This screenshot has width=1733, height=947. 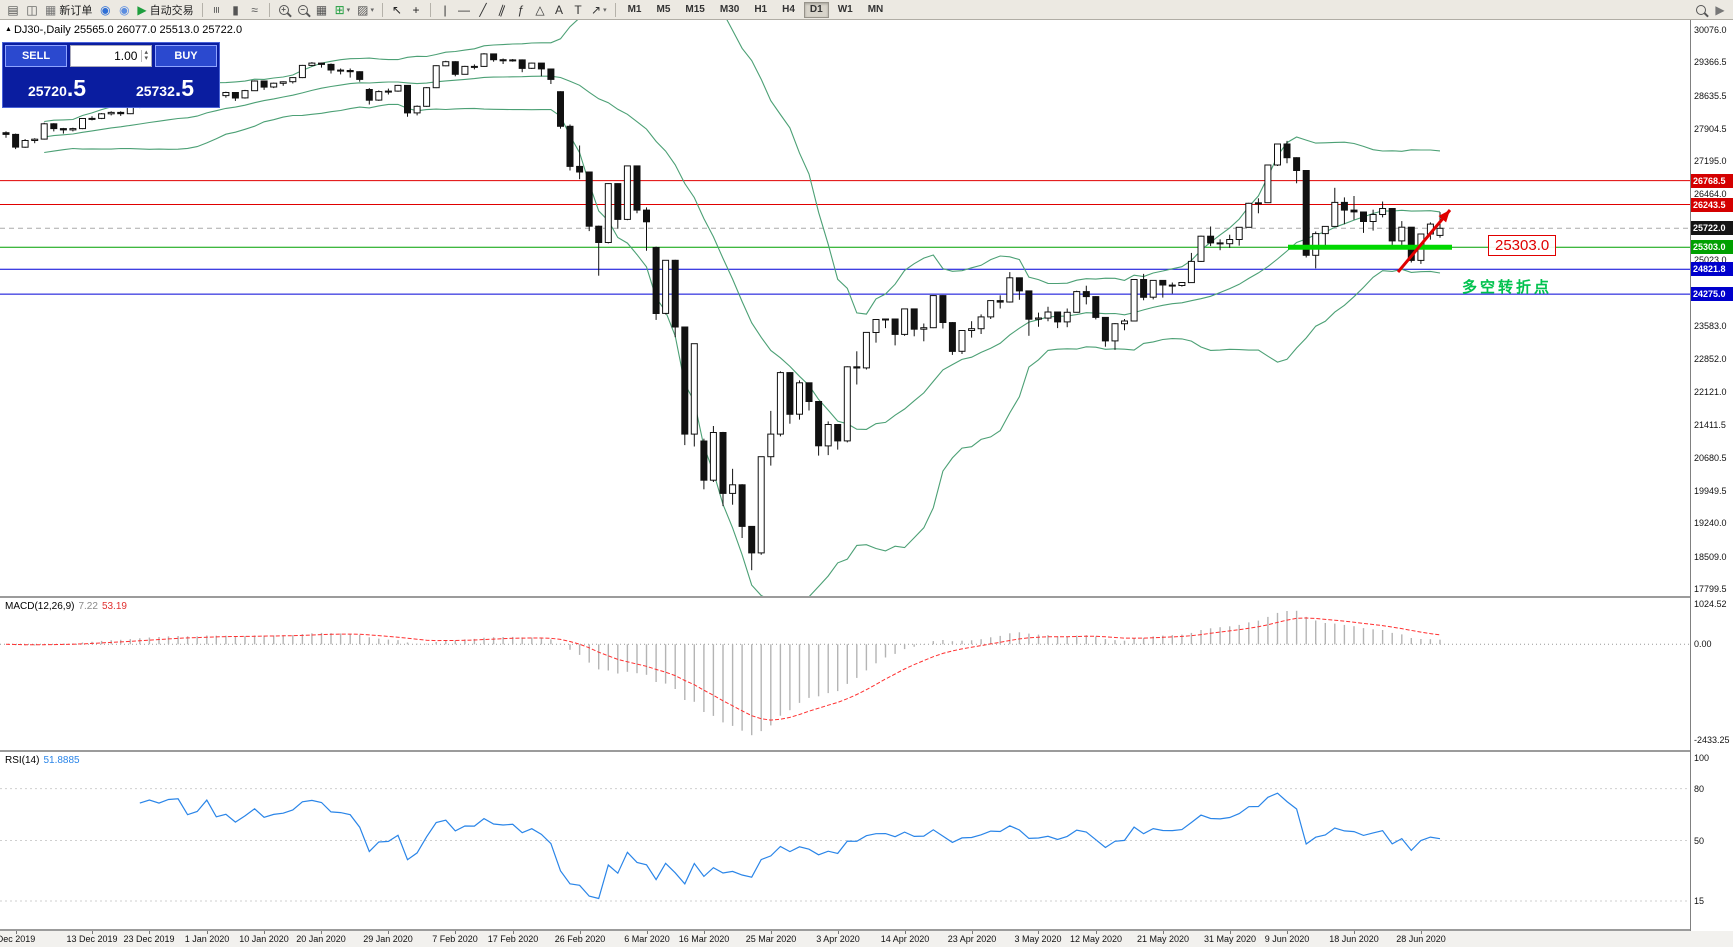 I want to click on tile-windows-icon: ▦, so click(x=321, y=9).